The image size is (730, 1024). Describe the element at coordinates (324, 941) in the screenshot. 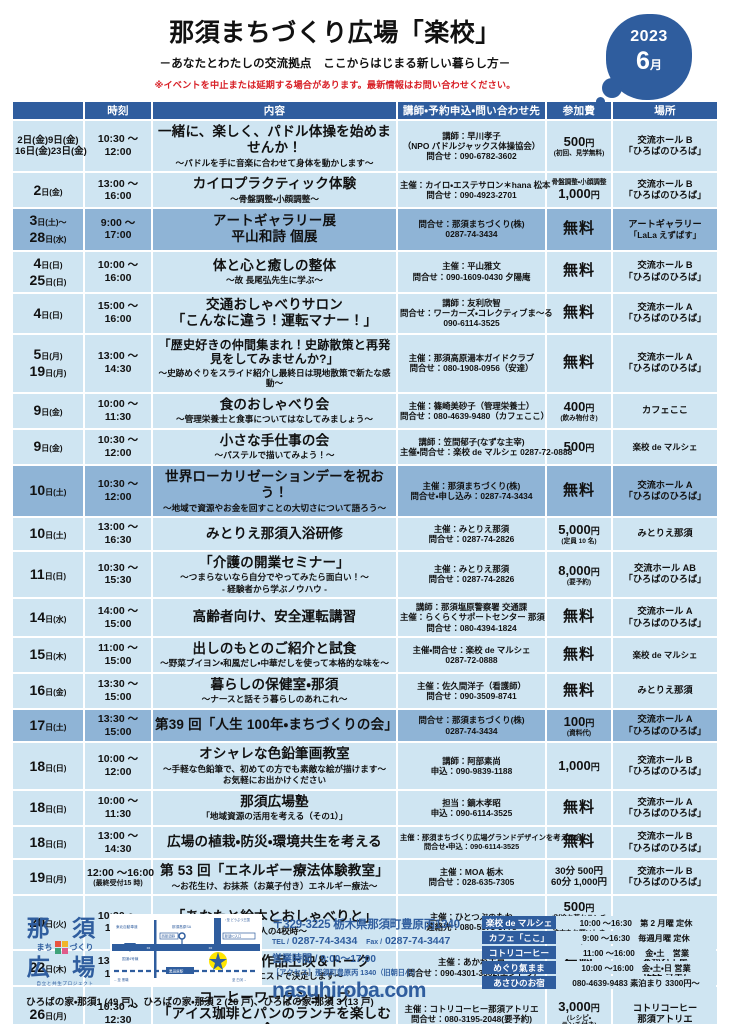

I see `tel-number: 0287-74-3434` at that location.